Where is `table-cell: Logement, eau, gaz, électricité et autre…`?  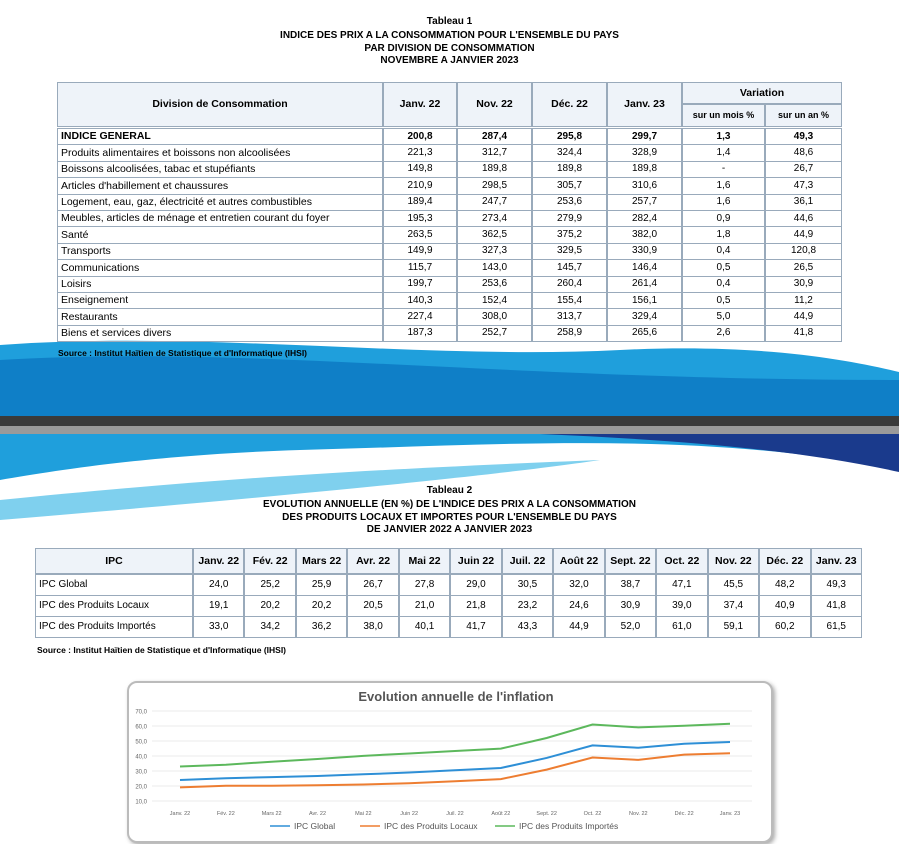
table-cell: Logement, eau, gaz, électricité et autre… is located at coordinates (220, 202).